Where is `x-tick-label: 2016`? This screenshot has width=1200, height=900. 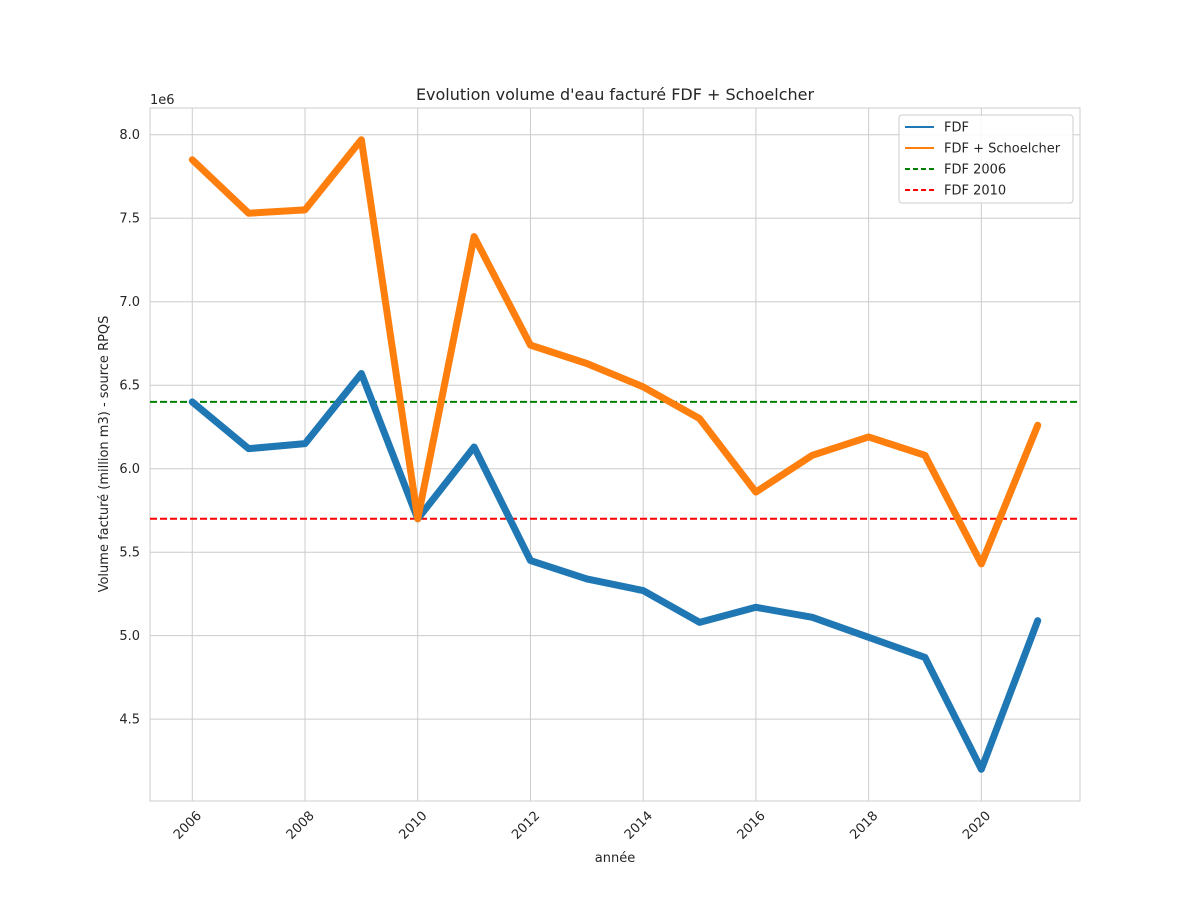 x-tick-label: 2016 is located at coordinates (752, 826).